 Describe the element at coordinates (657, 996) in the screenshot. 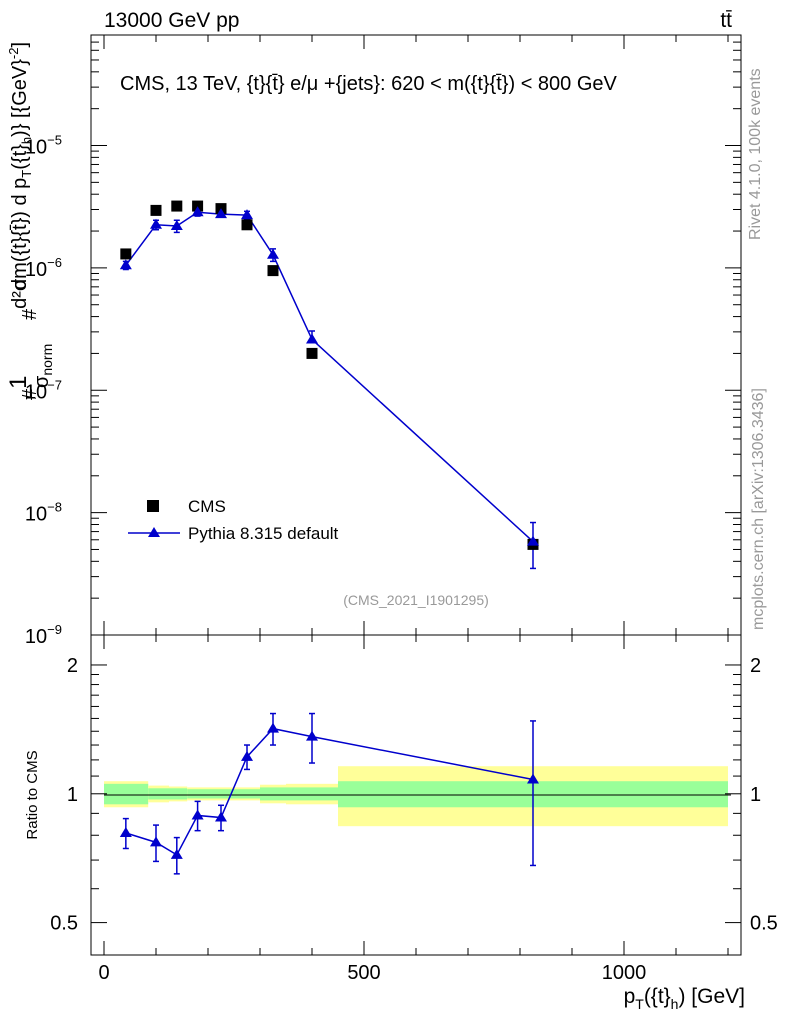

I see `xlabel-mid: ({t}` at that location.